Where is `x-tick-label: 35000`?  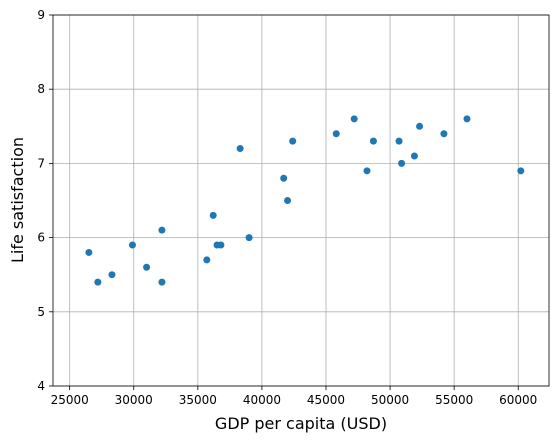
x-tick-label: 35000 is located at coordinates (198, 400).